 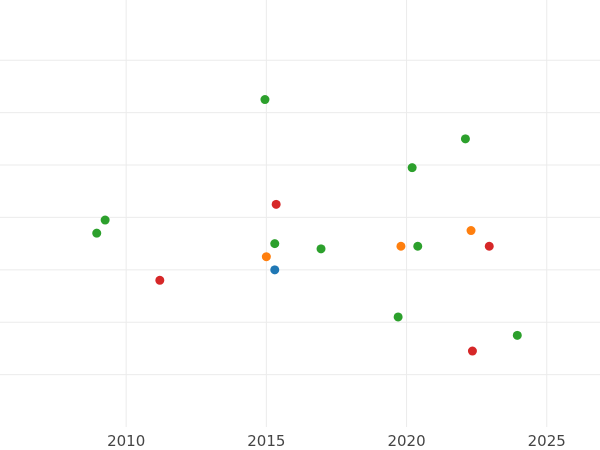 What do you see at coordinates (126, 441) in the screenshot?
I see `x-tick-label: 2010` at bounding box center [126, 441].